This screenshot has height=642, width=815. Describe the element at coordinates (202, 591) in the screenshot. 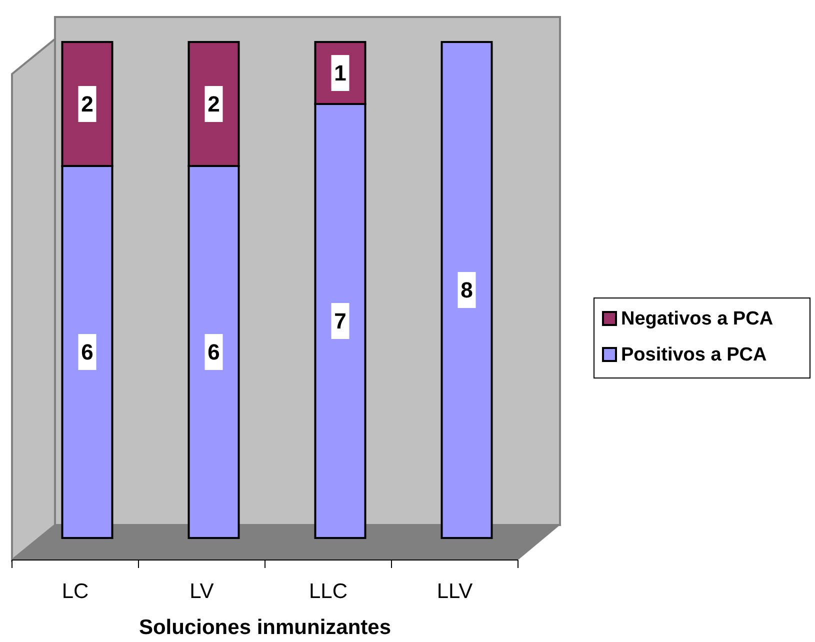

I see `x-tick-label: LV` at that location.